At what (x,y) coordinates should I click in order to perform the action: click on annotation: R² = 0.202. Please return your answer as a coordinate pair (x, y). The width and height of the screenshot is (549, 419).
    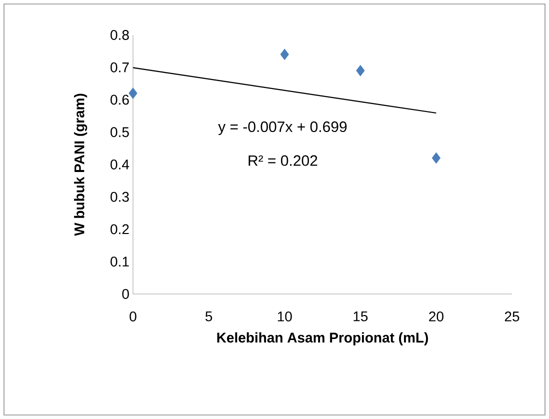
    Looking at the image, I should click on (283, 160).